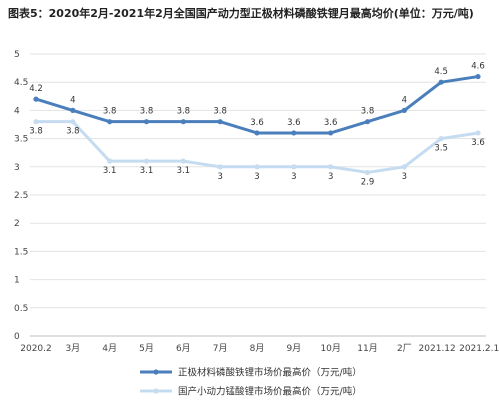 This screenshot has height=401, width=499. Describe the element at coordinates (17, 337) in the screenshot. I see `y-tick-label: 0` at that location.